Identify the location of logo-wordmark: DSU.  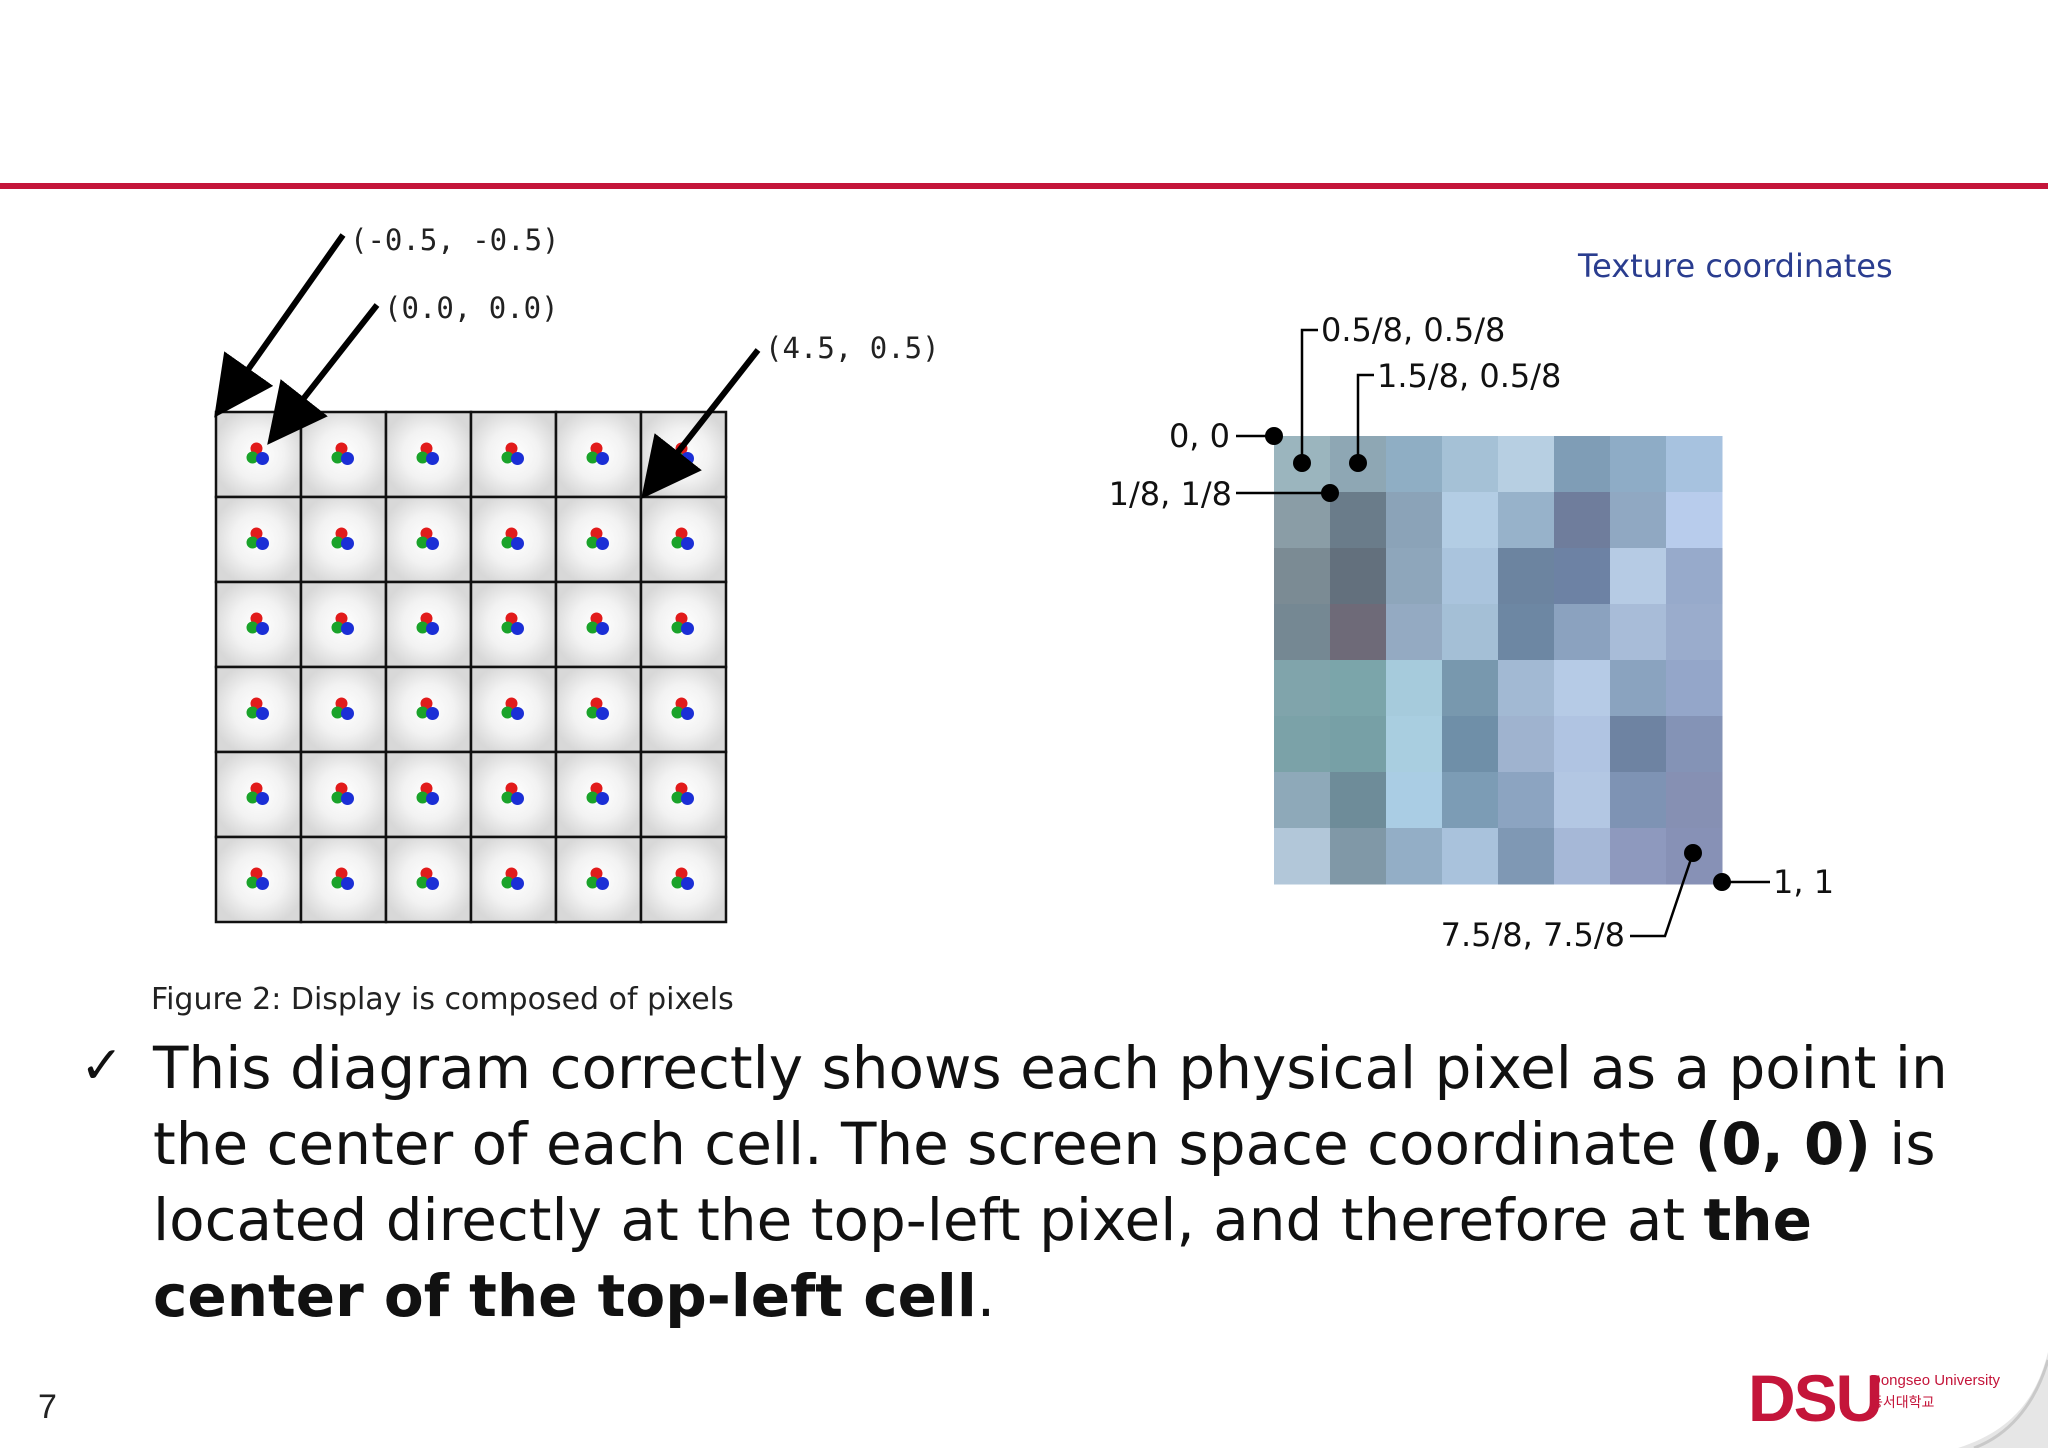
(1815, 1398).